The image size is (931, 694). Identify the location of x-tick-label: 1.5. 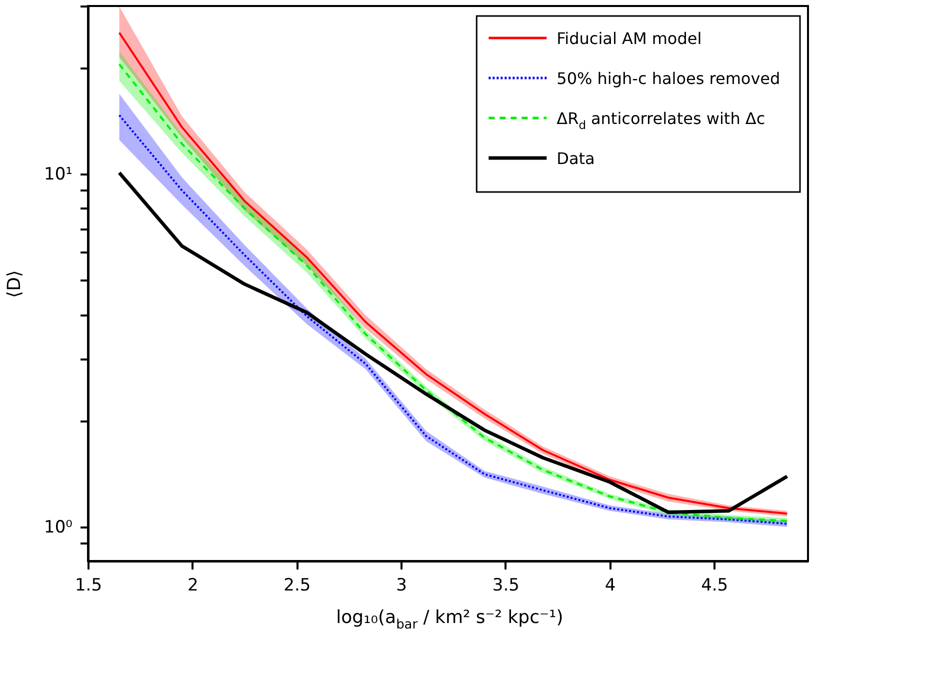
(88, 586).